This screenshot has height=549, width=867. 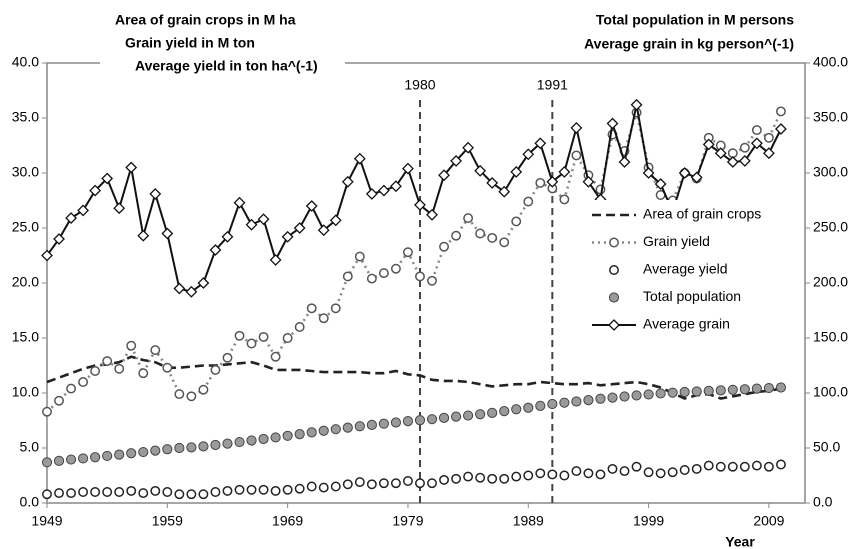 What do you see at coordinates (25, 337) in the screenshot?
I see `y-tick-label: 15.0` at bounding box center [25, 337].